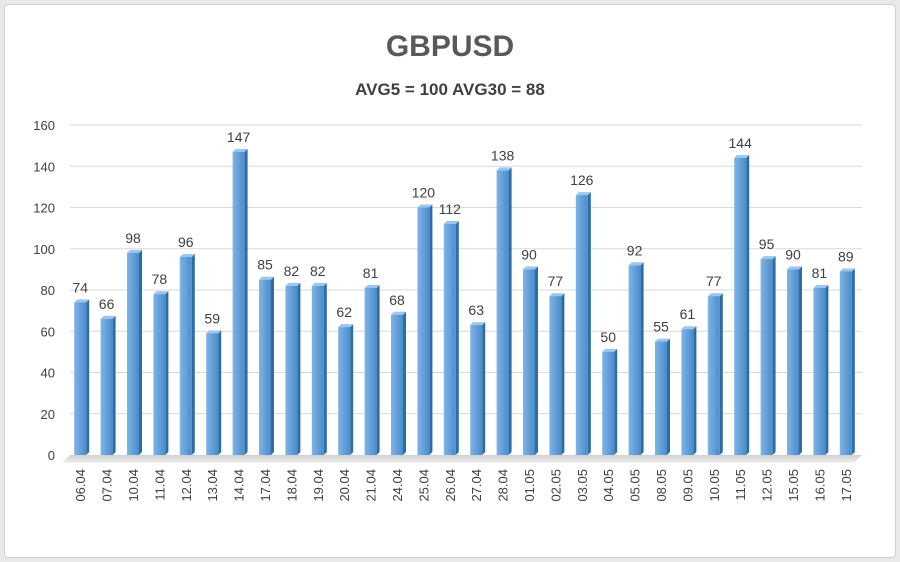 The image size is (900, 562). Describe the element at coordinates (741, 143) in the screenshot. I see `data-label: 144` at that location.